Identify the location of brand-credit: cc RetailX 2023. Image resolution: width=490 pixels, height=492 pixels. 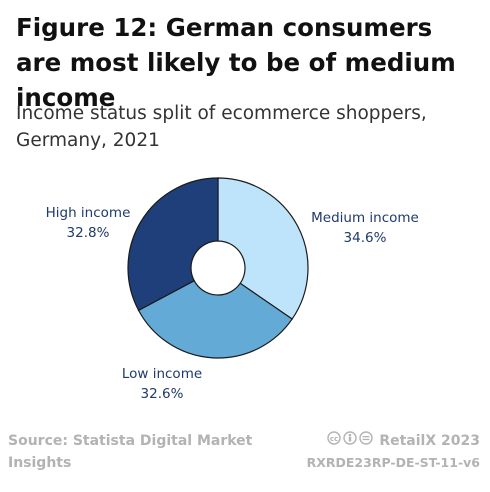
(403, 441).